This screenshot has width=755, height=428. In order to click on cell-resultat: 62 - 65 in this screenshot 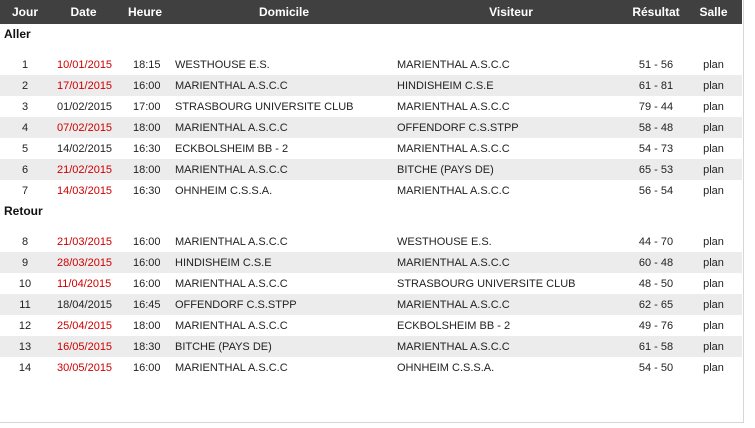, I will do `click(656, 304)`.